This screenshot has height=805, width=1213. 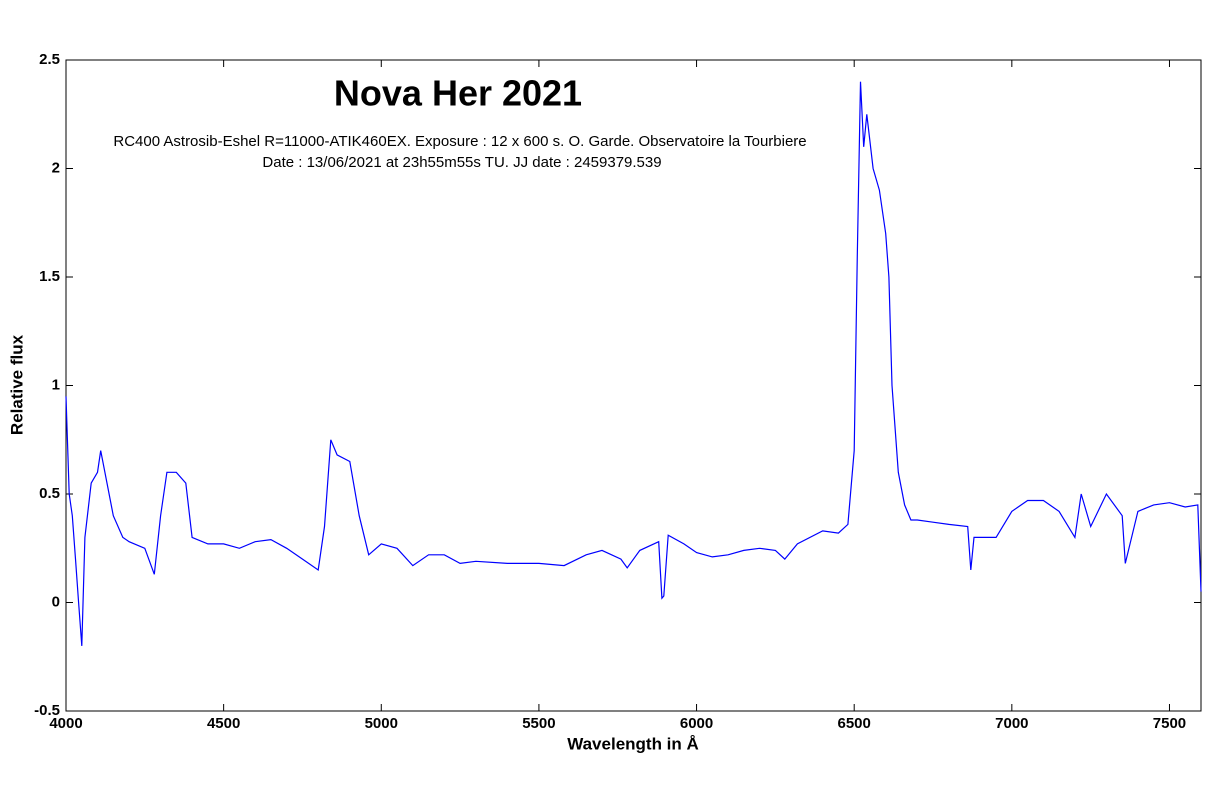 I want to click on x-tick-label: 5500, so click(x=538, y=723).